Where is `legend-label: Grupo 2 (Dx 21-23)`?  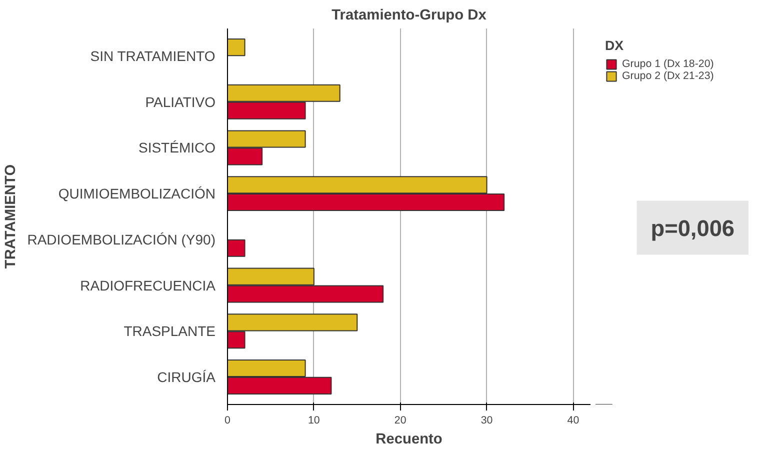 legend-label: Grupo 2 (Dx 21-23) is located at coordinates (668, 76).